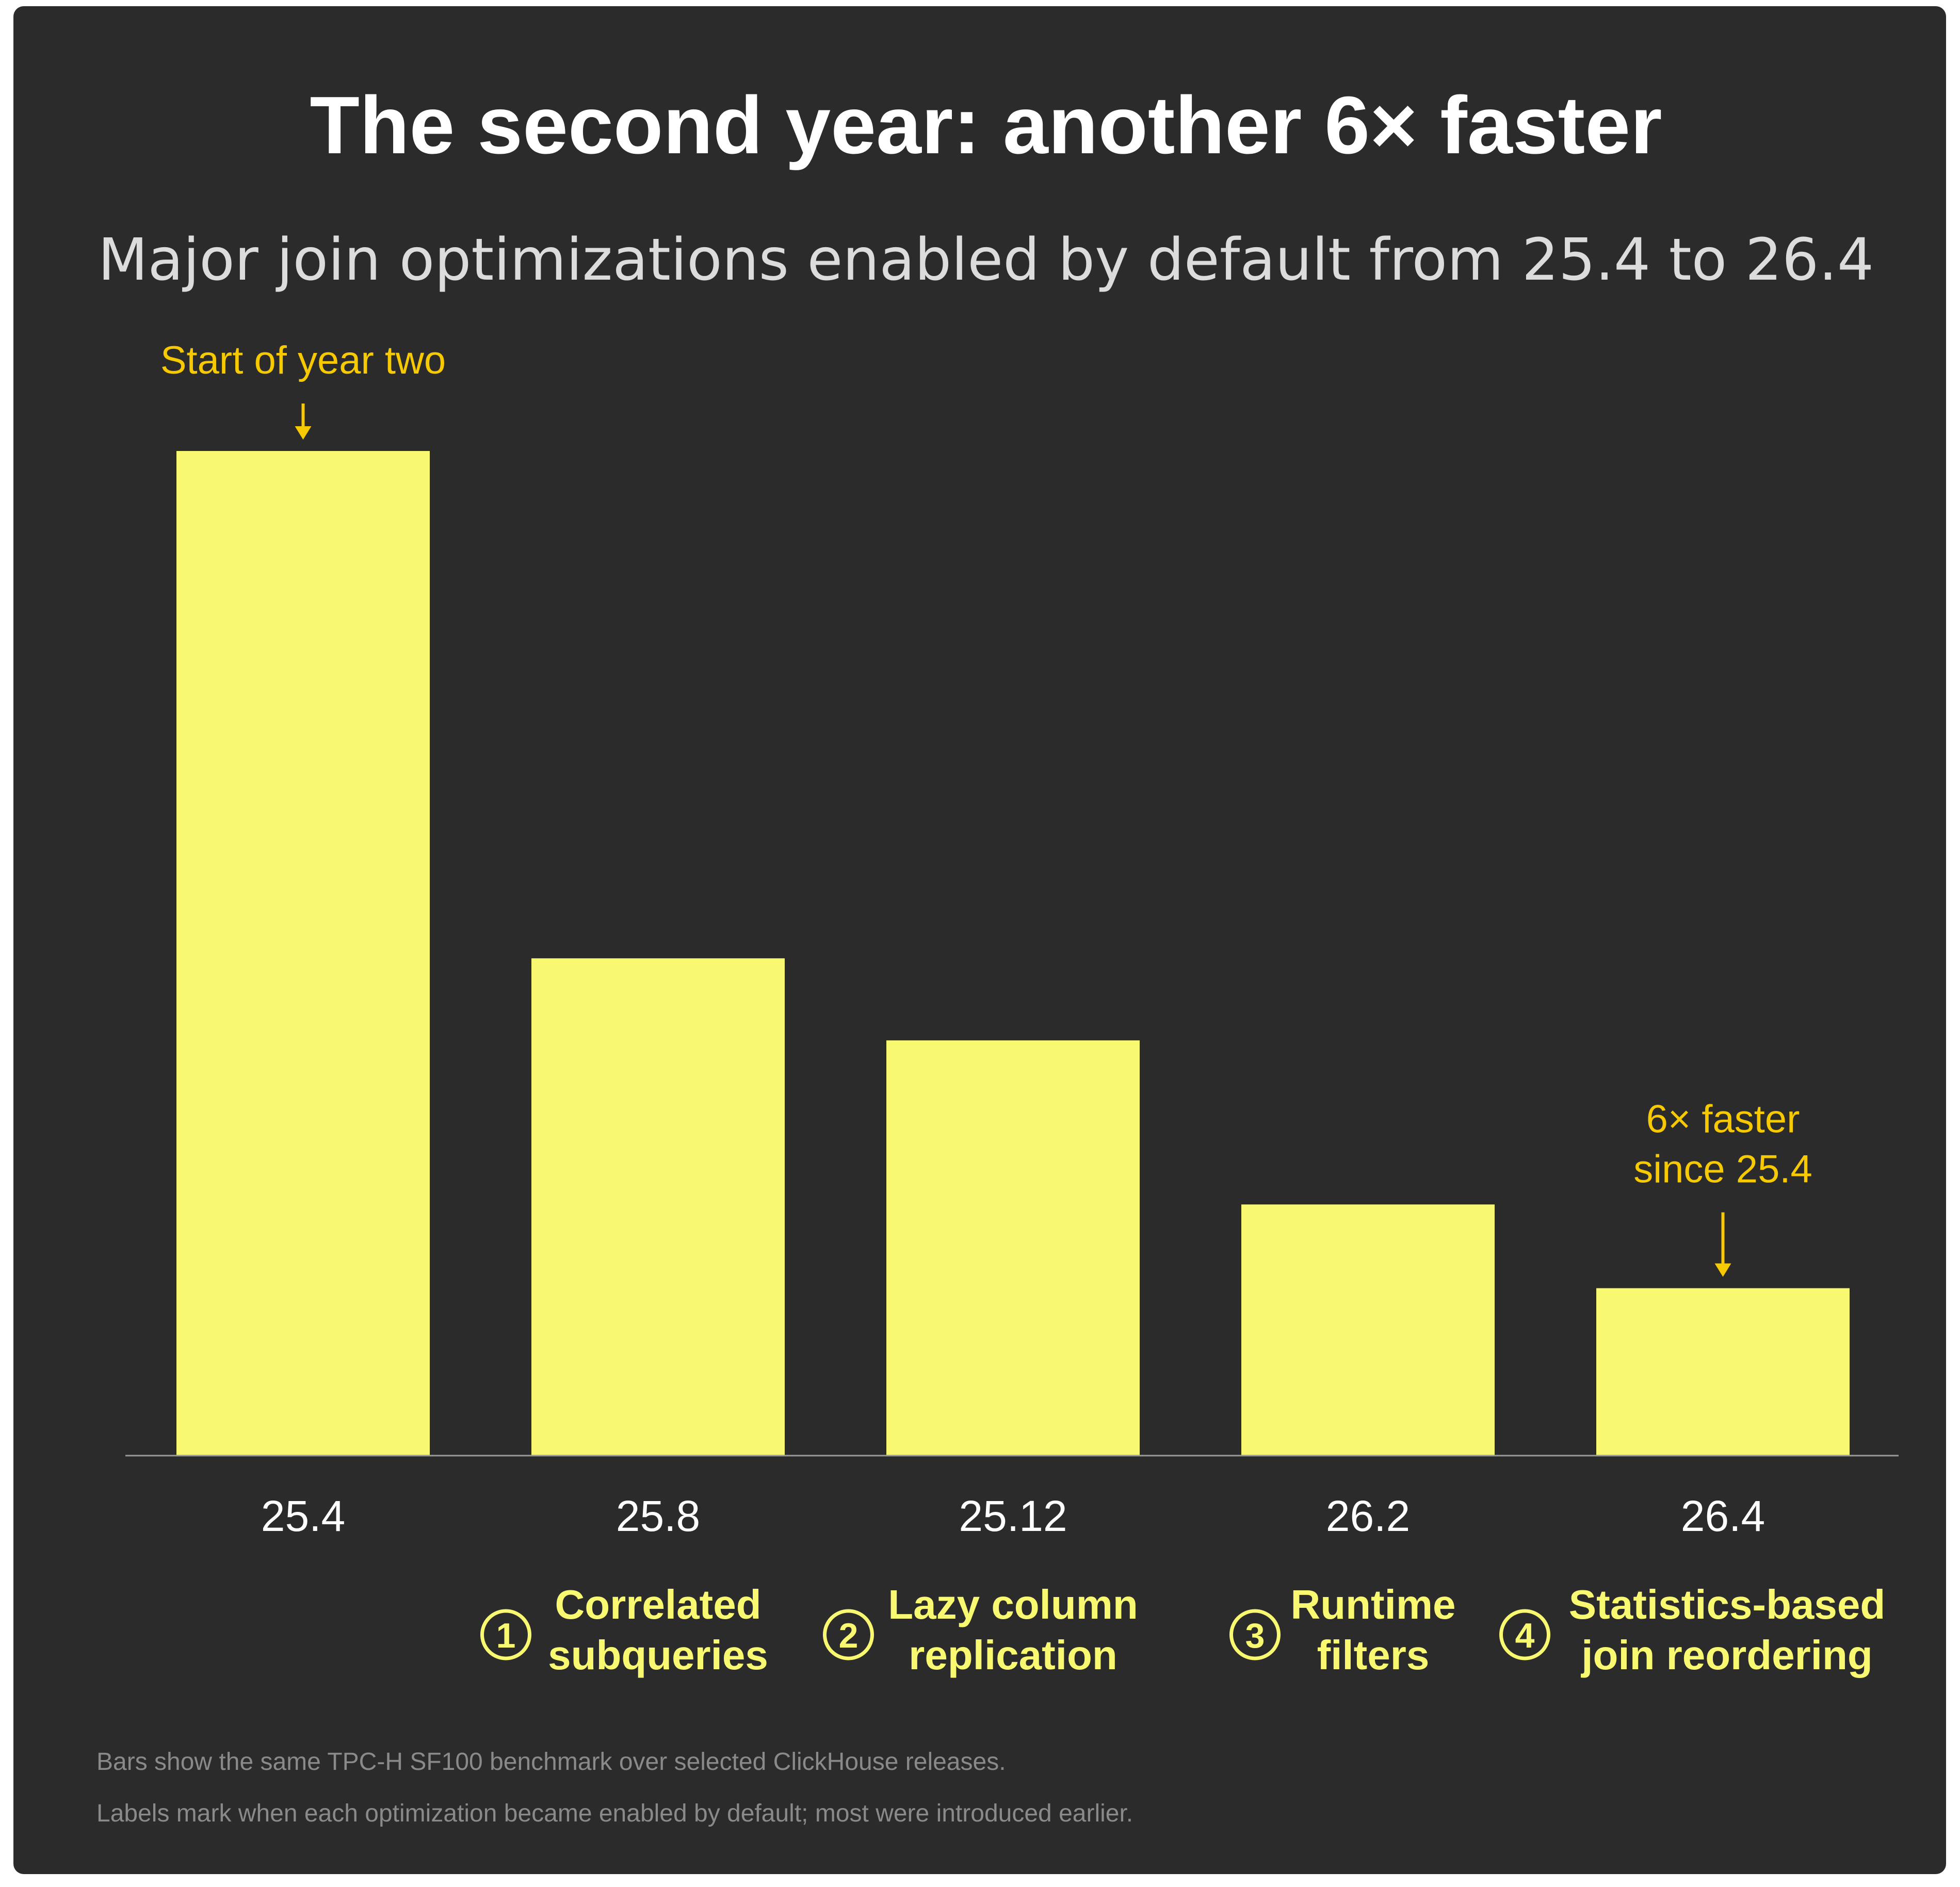  What do you see at coordinates (1373, 1655) in the screenshot?
I see `optimization-label: filters` at bounding box center [1373, 1655].